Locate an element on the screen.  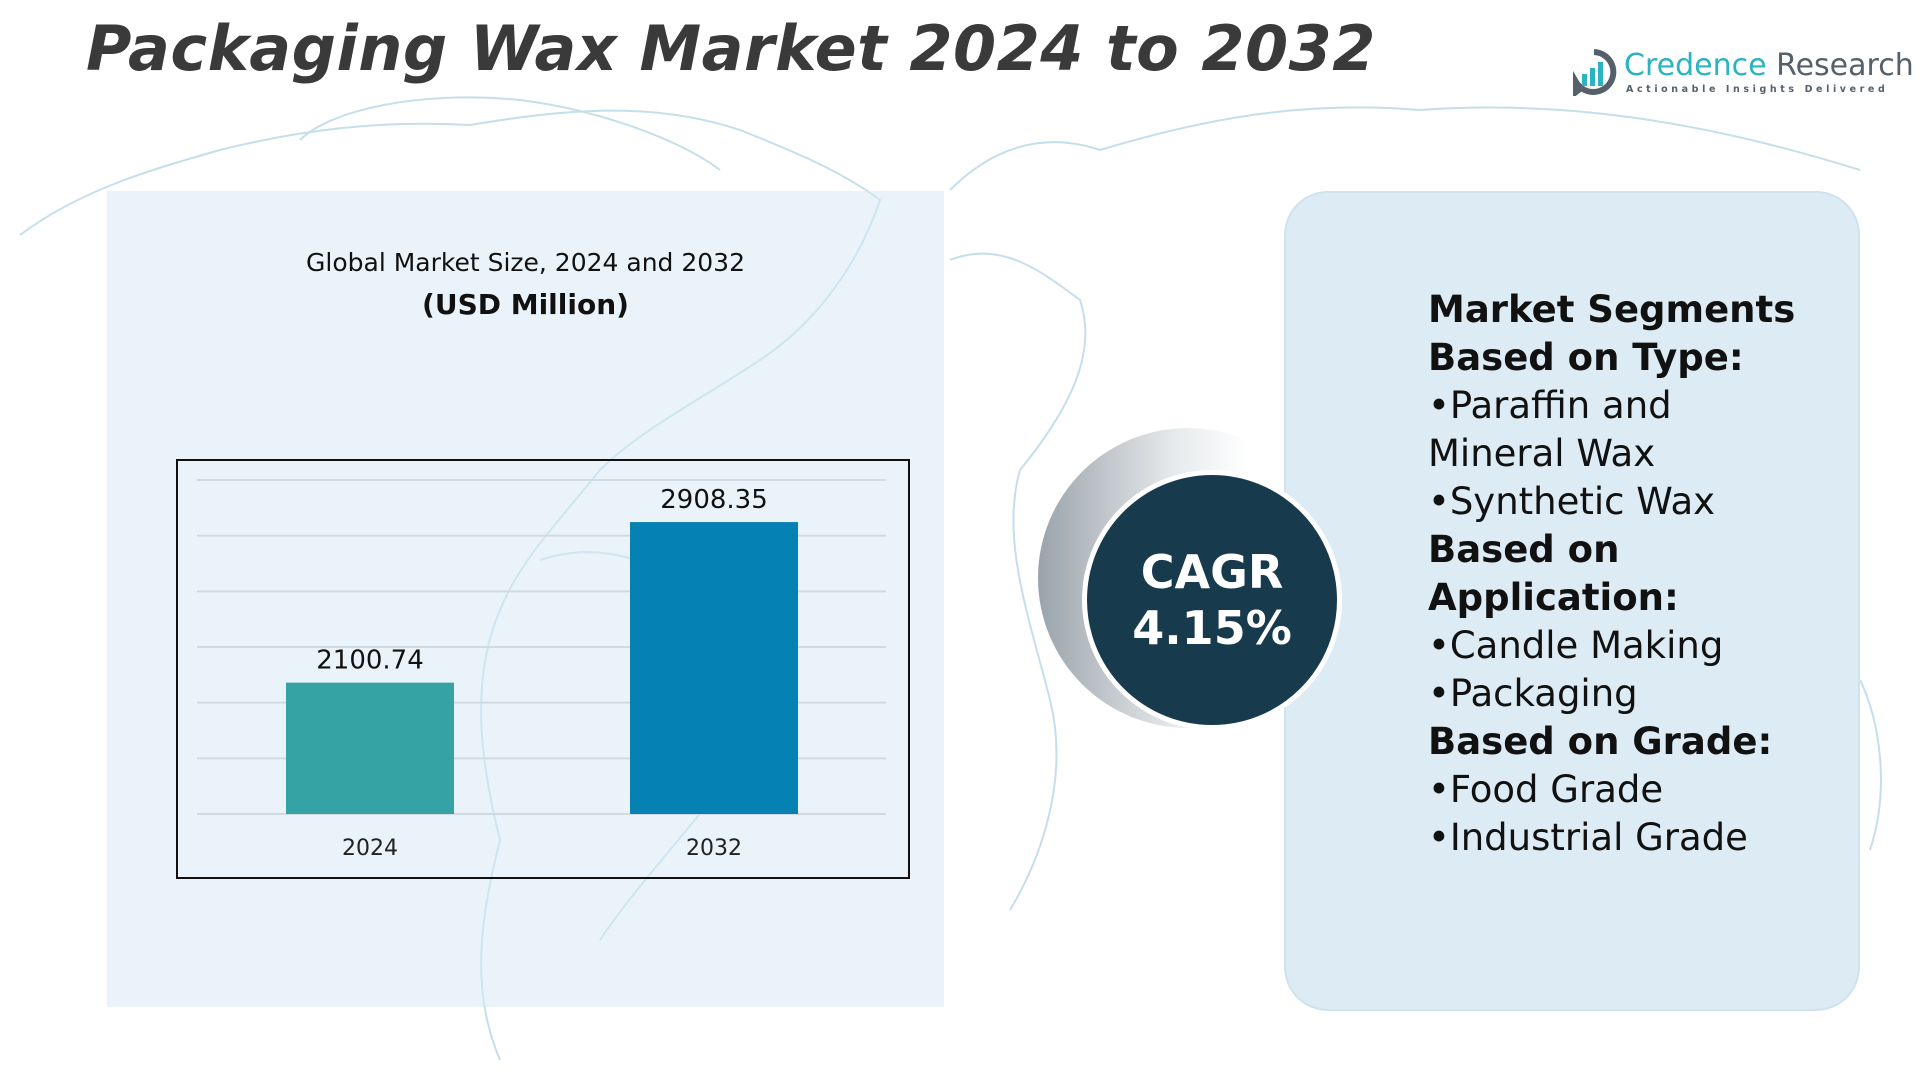
cagr-value: 4.15% is located at coordinates (1212, 628).